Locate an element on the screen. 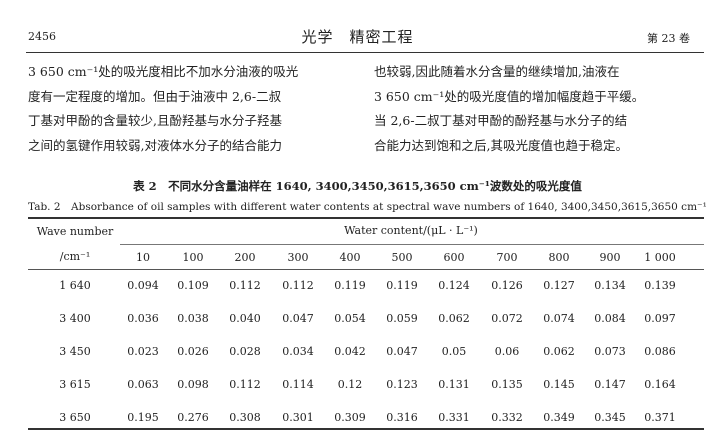  table-cell: 0.145 is located at coordinates (559, 384).